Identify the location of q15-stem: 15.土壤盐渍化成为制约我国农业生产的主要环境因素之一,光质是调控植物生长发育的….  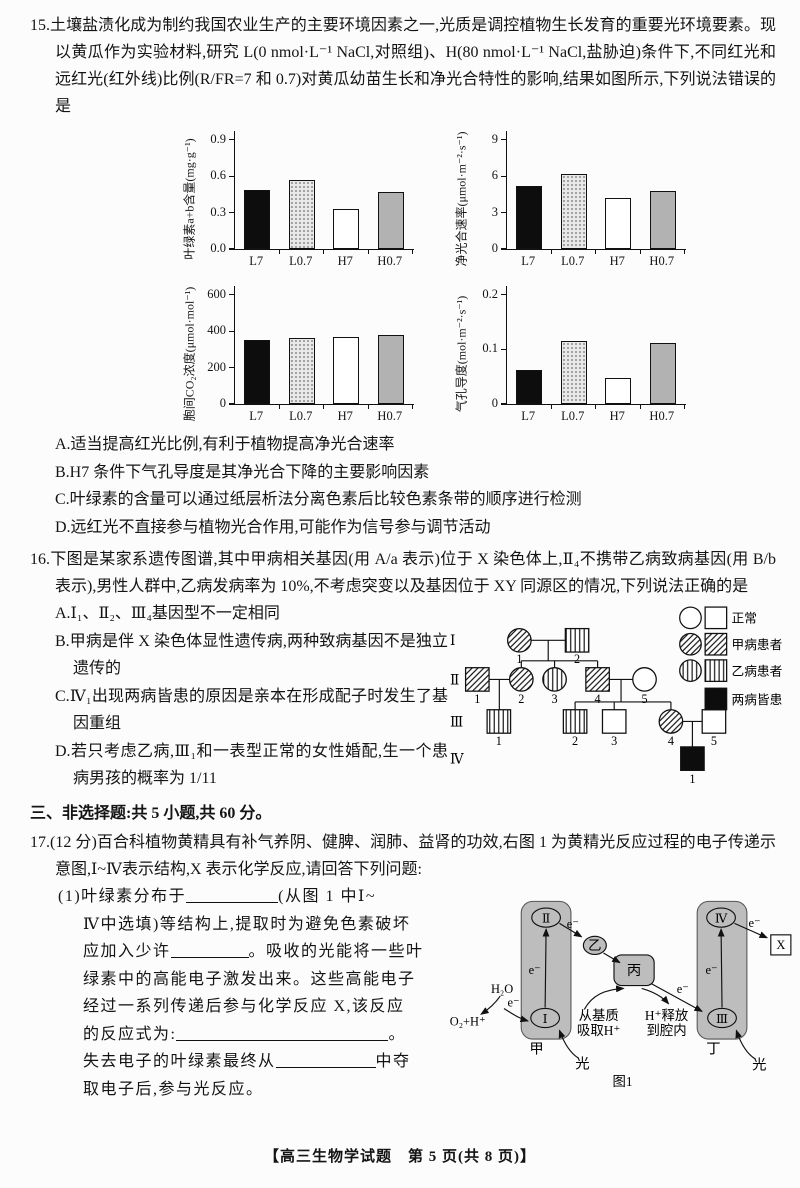
(403, 66).